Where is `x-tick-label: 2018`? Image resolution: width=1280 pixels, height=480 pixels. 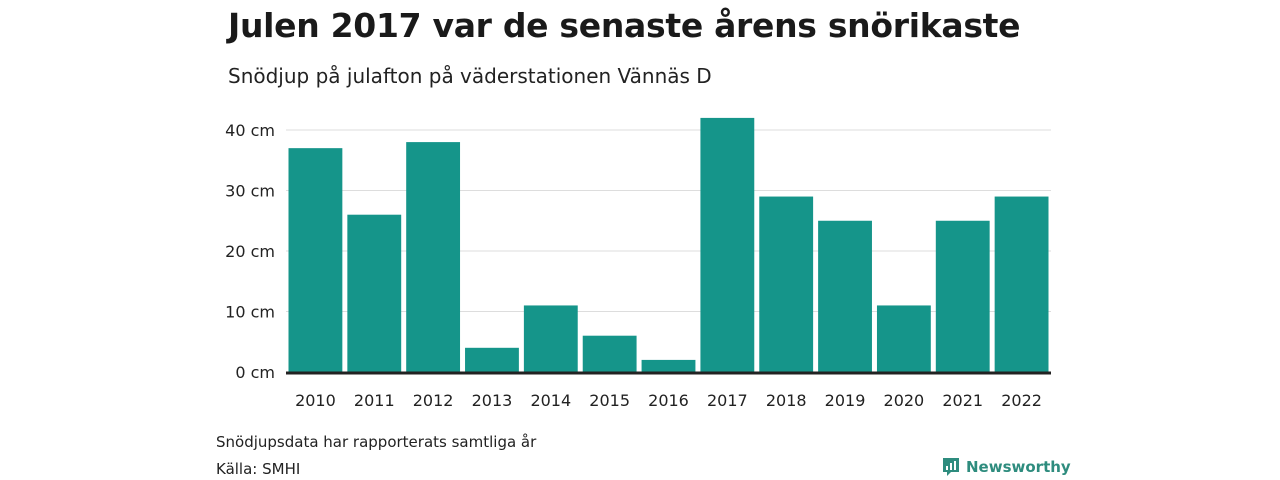
x-tick-label: 2018 is located at coordinates (786, 400).